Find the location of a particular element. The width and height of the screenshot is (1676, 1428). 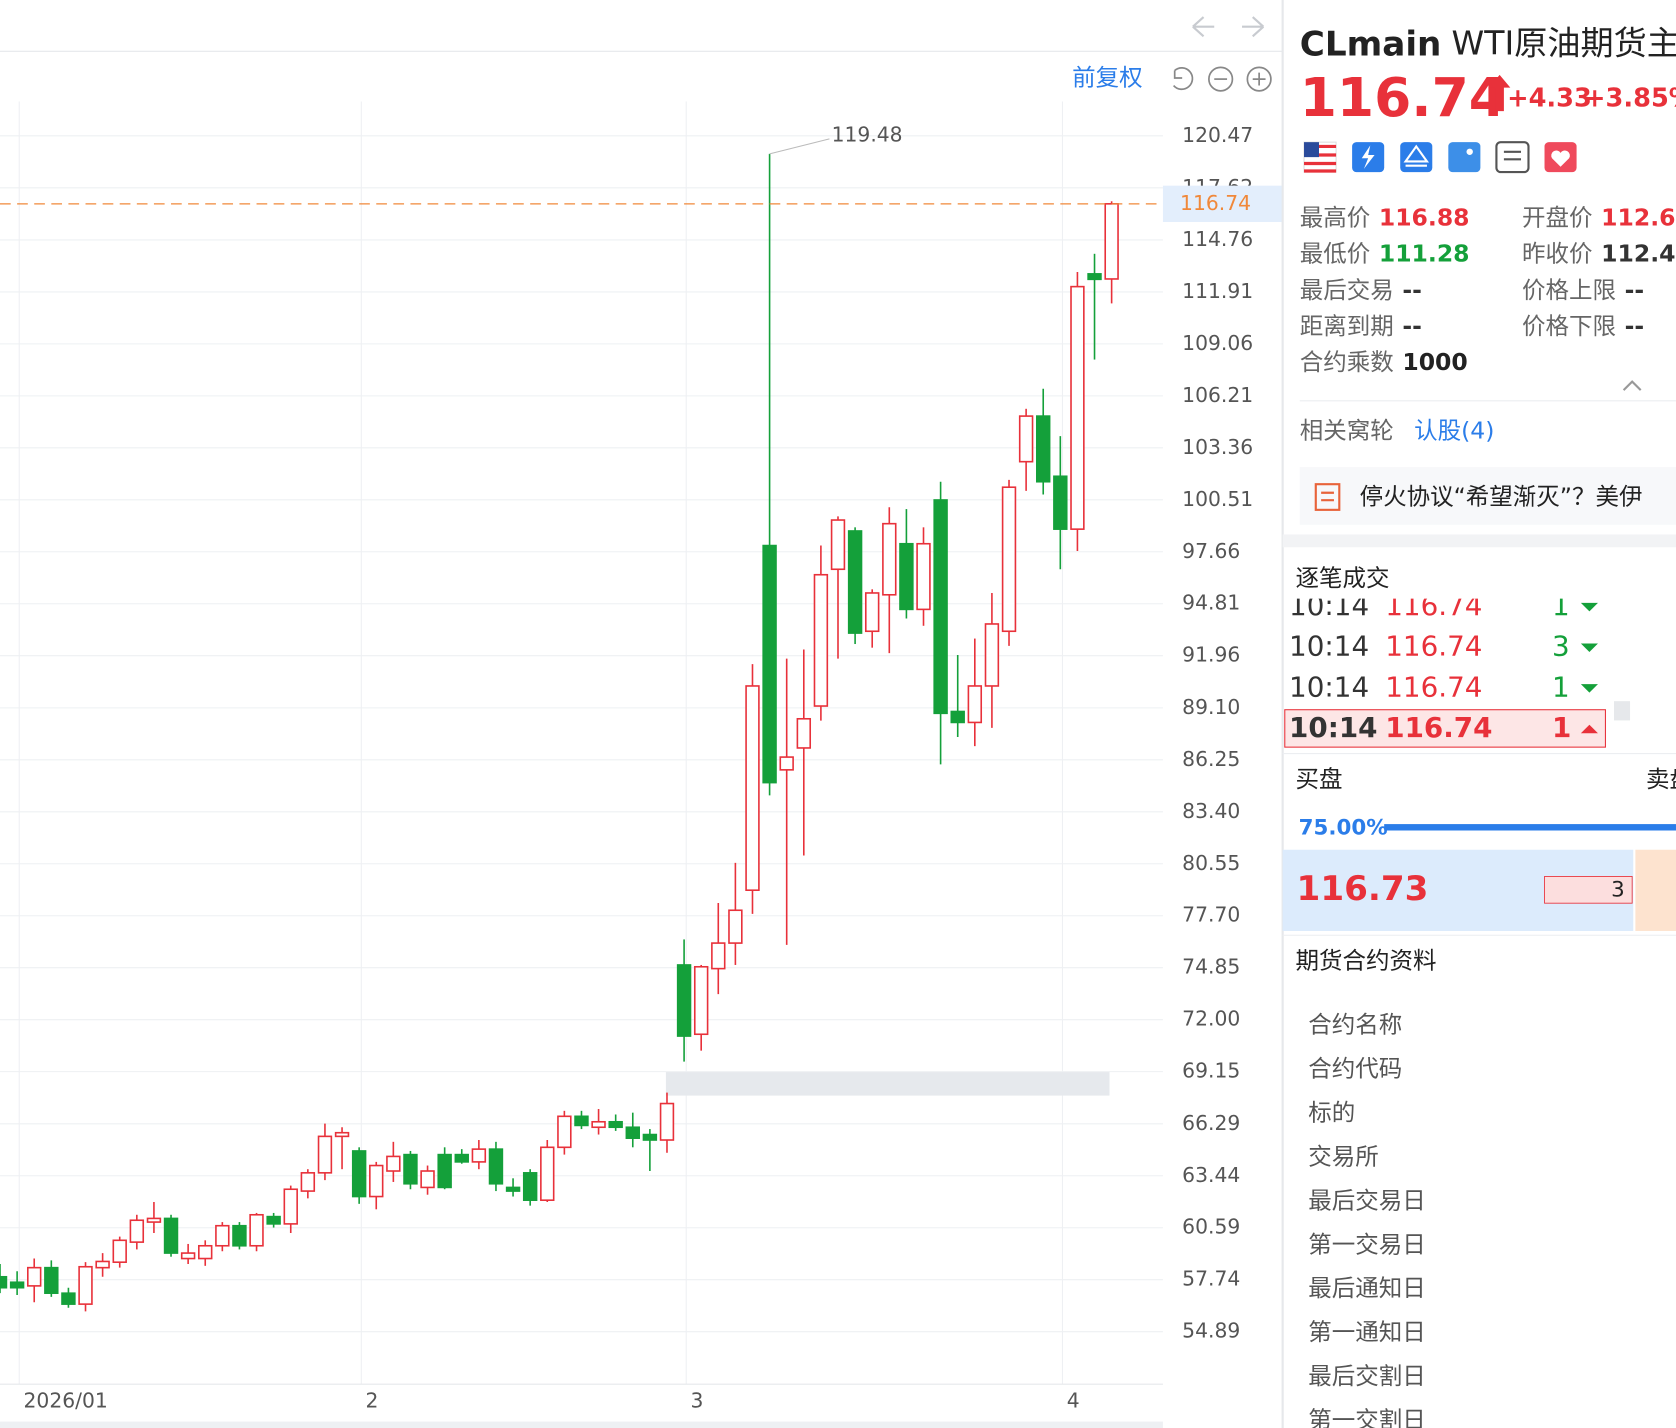

x-tick-label: 3 is located at coordinates (696, 1400).